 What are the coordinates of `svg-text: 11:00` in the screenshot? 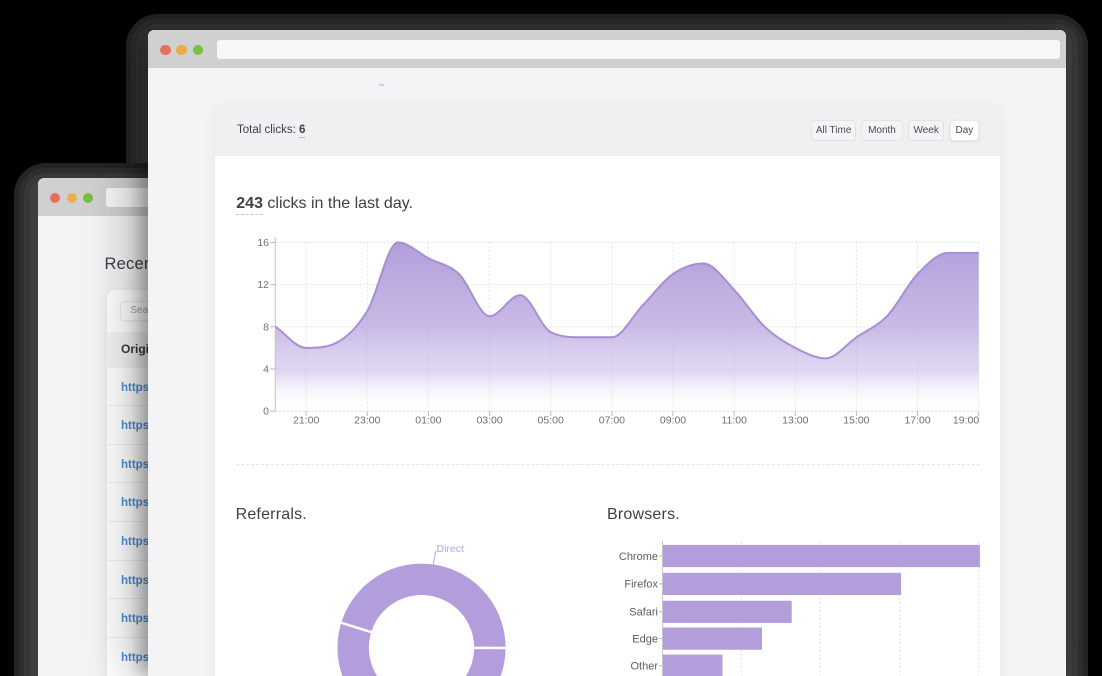 It's located at (735, 420).